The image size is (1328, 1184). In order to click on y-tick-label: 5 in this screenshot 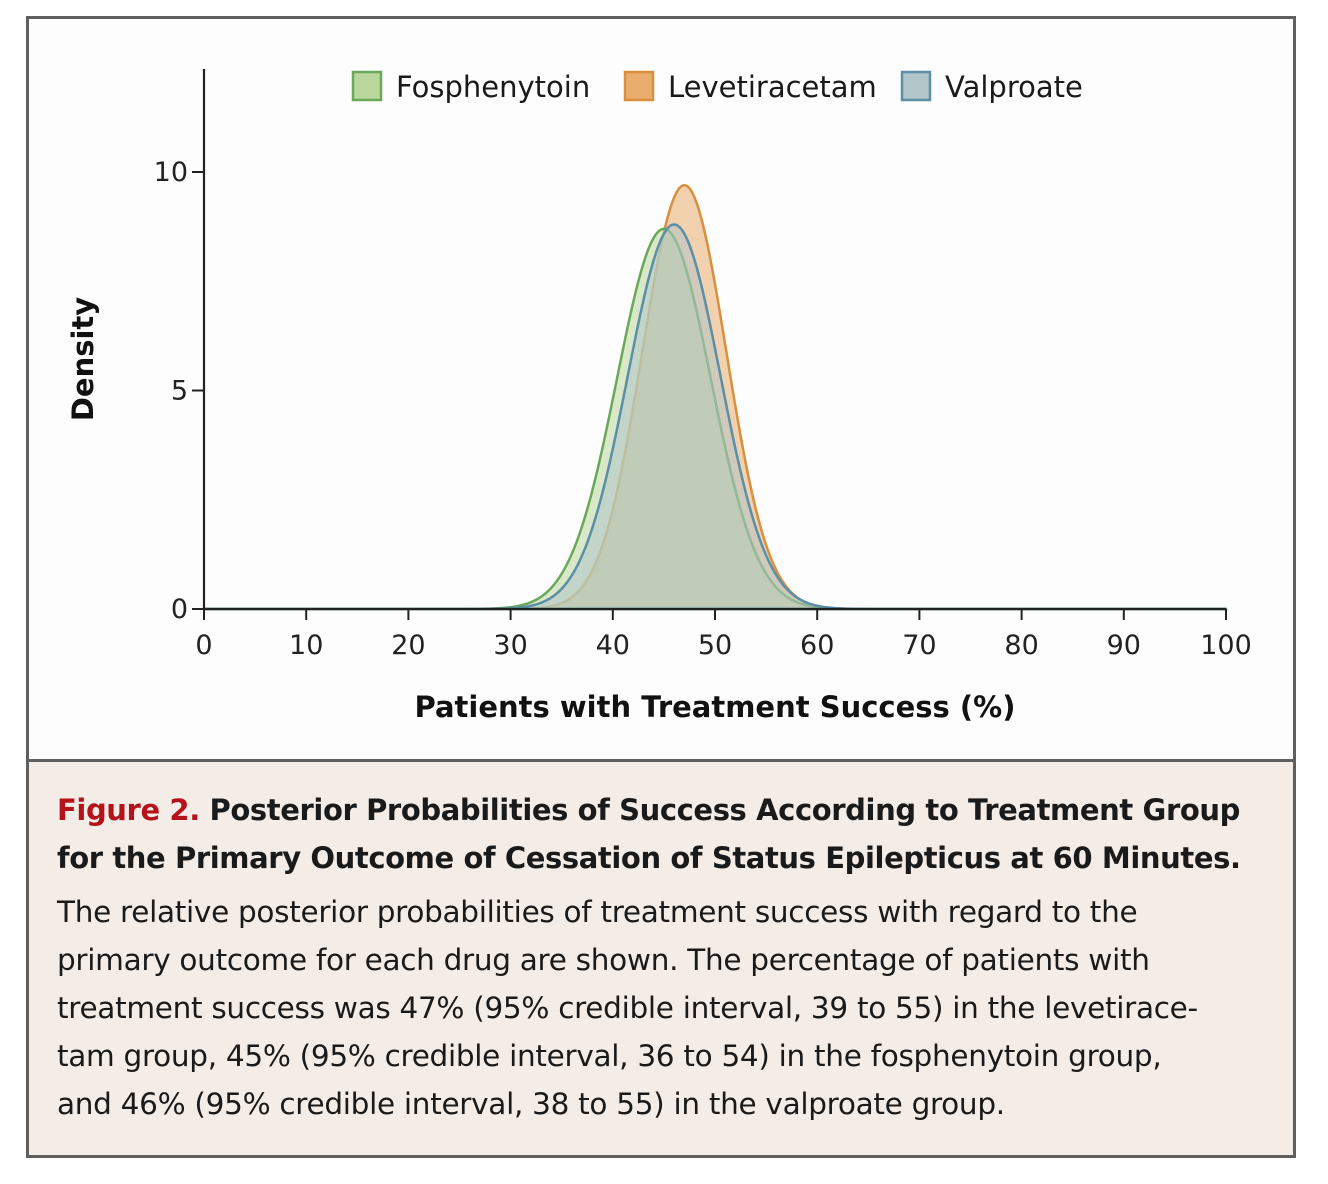, I will do `click(179, 391)`.